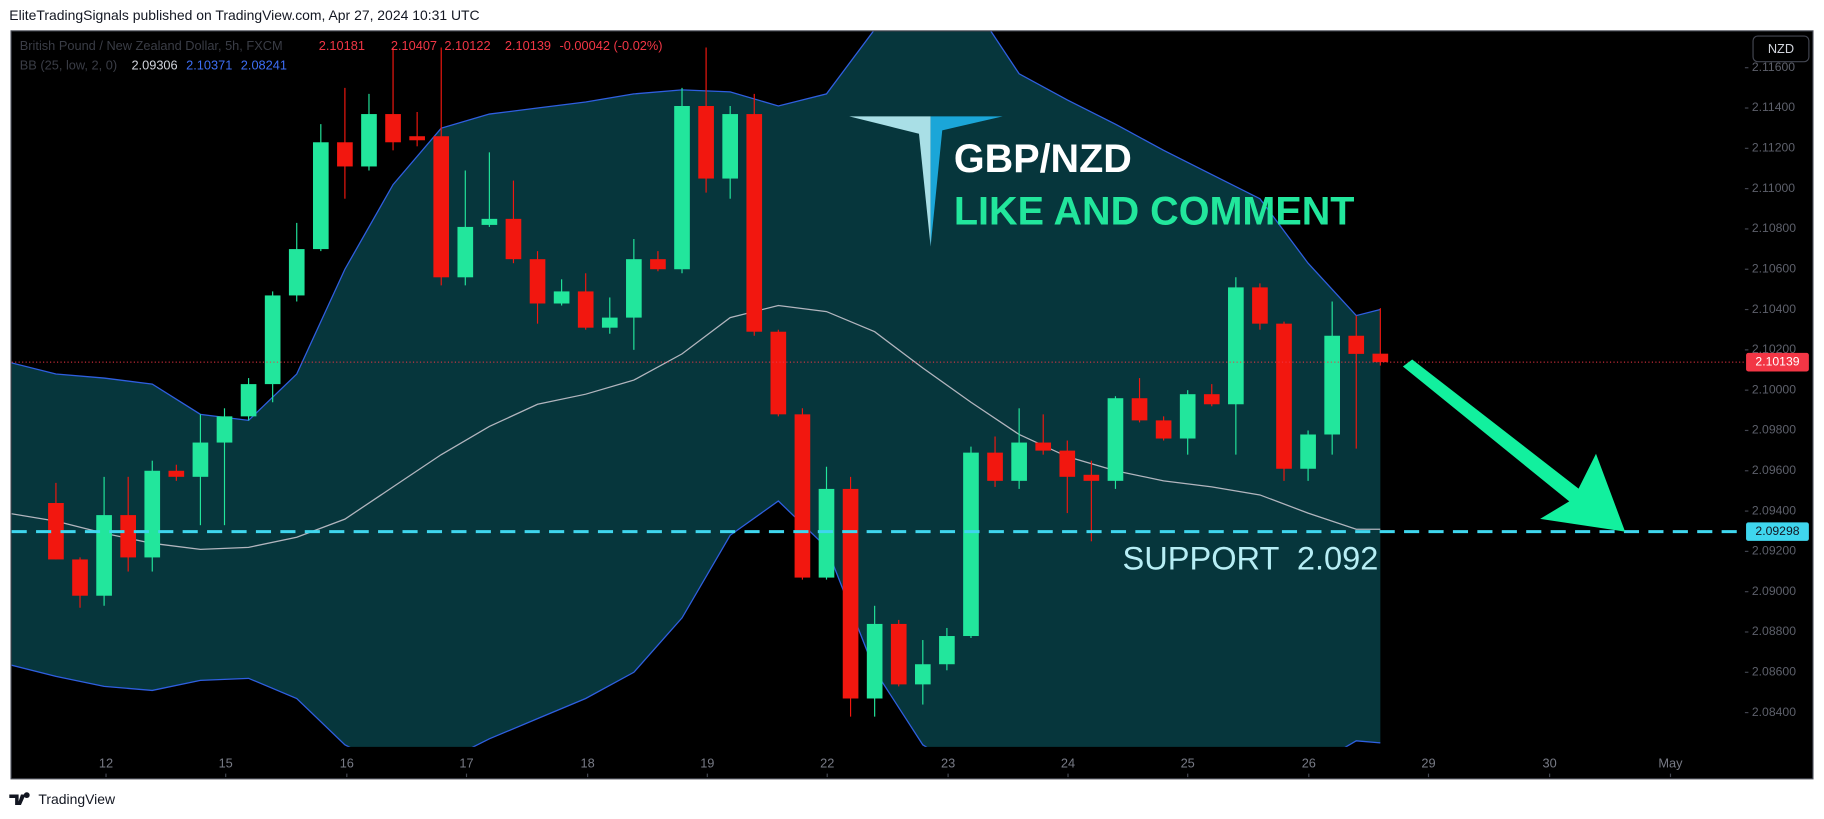  I want to click on y-tick-label: 2.08600, so click(1774, 672).